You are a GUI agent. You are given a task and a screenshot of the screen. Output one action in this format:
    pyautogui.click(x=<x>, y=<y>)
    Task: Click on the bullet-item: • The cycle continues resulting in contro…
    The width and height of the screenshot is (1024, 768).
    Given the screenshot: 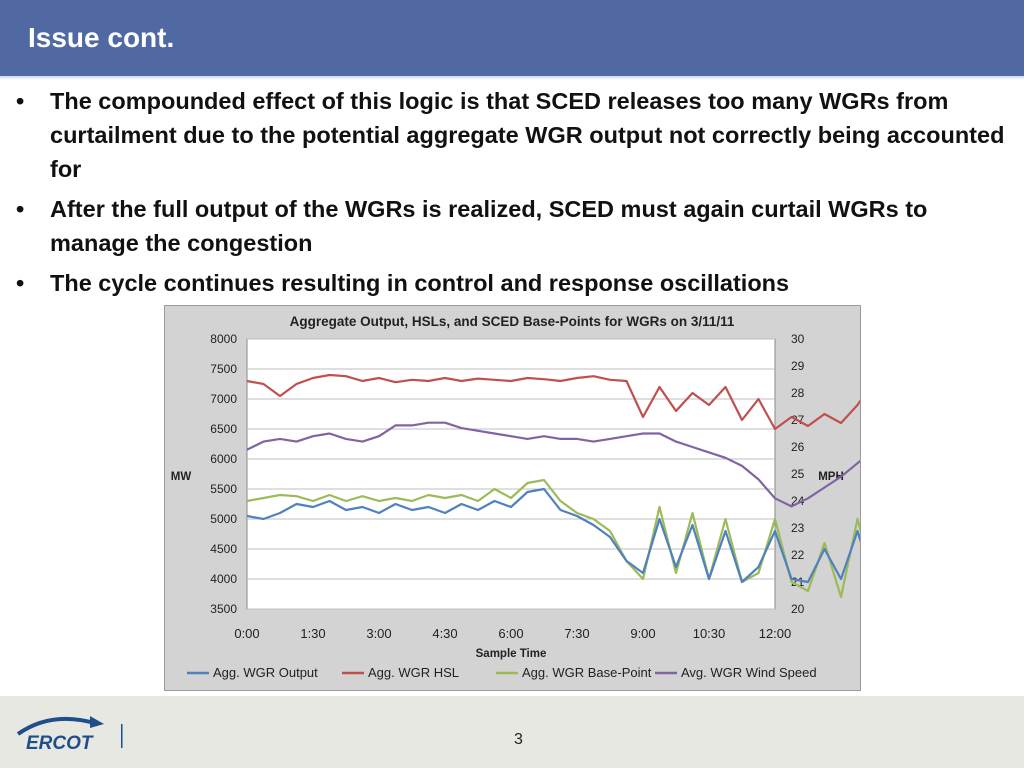 What is the action you would take?
    pyautogui.click(x=512, y=283)
    